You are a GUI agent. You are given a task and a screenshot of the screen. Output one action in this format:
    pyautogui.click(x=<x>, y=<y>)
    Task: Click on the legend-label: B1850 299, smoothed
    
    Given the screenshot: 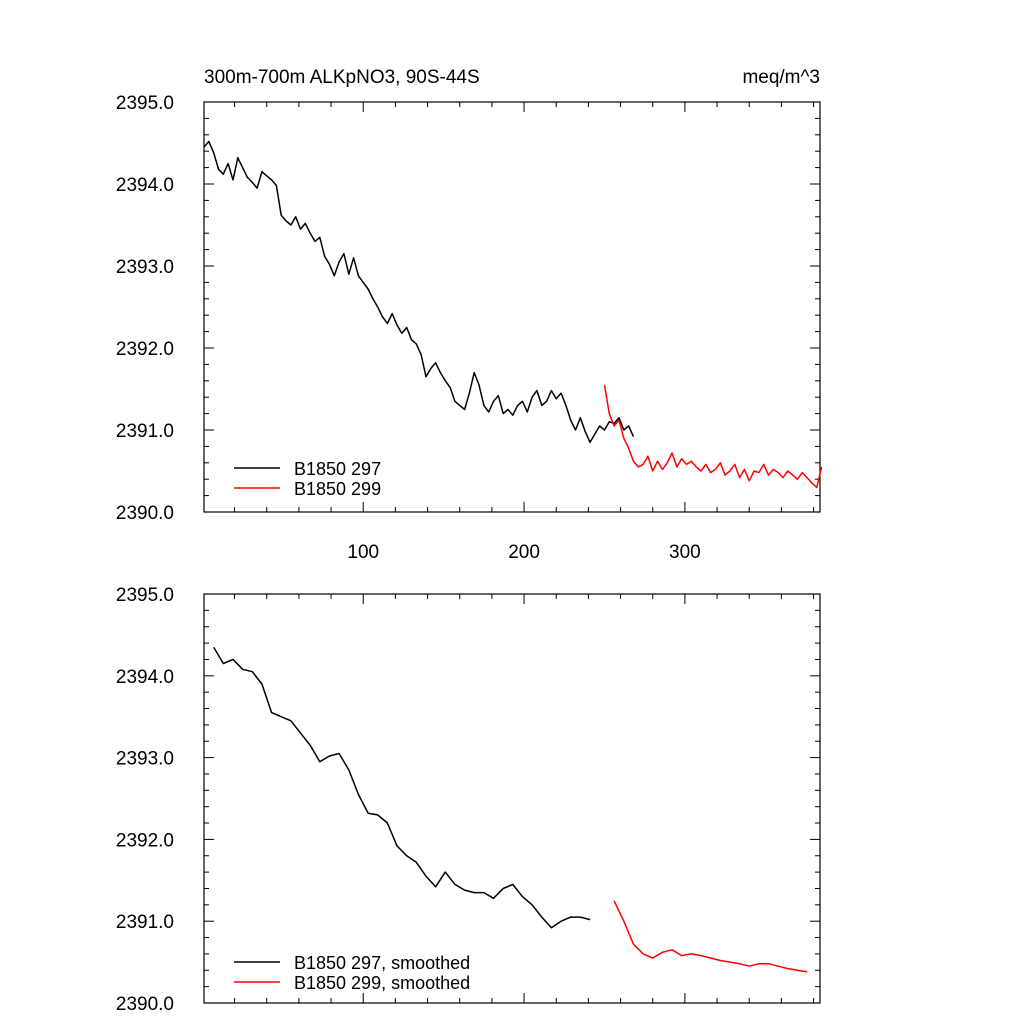 What is the action you would take?
    pyautogui.click(x=382, y=983)
    